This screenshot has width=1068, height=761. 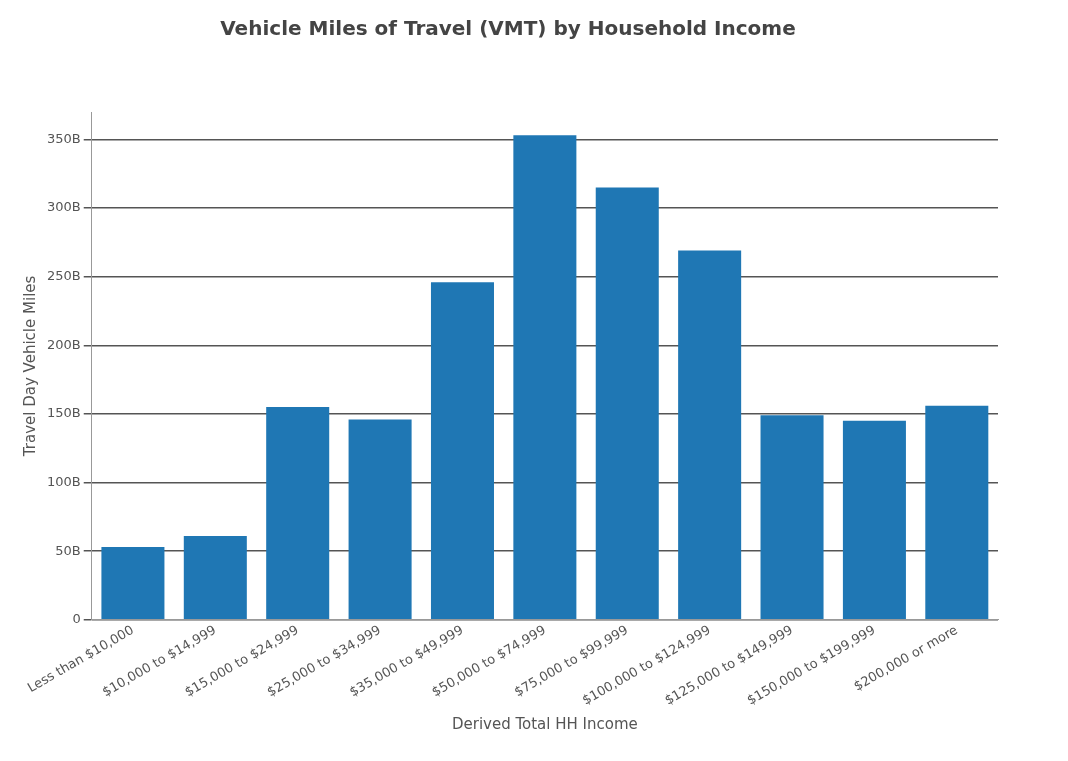 I want to click on y-tick-label: 100B, so click(x=64, y=481).